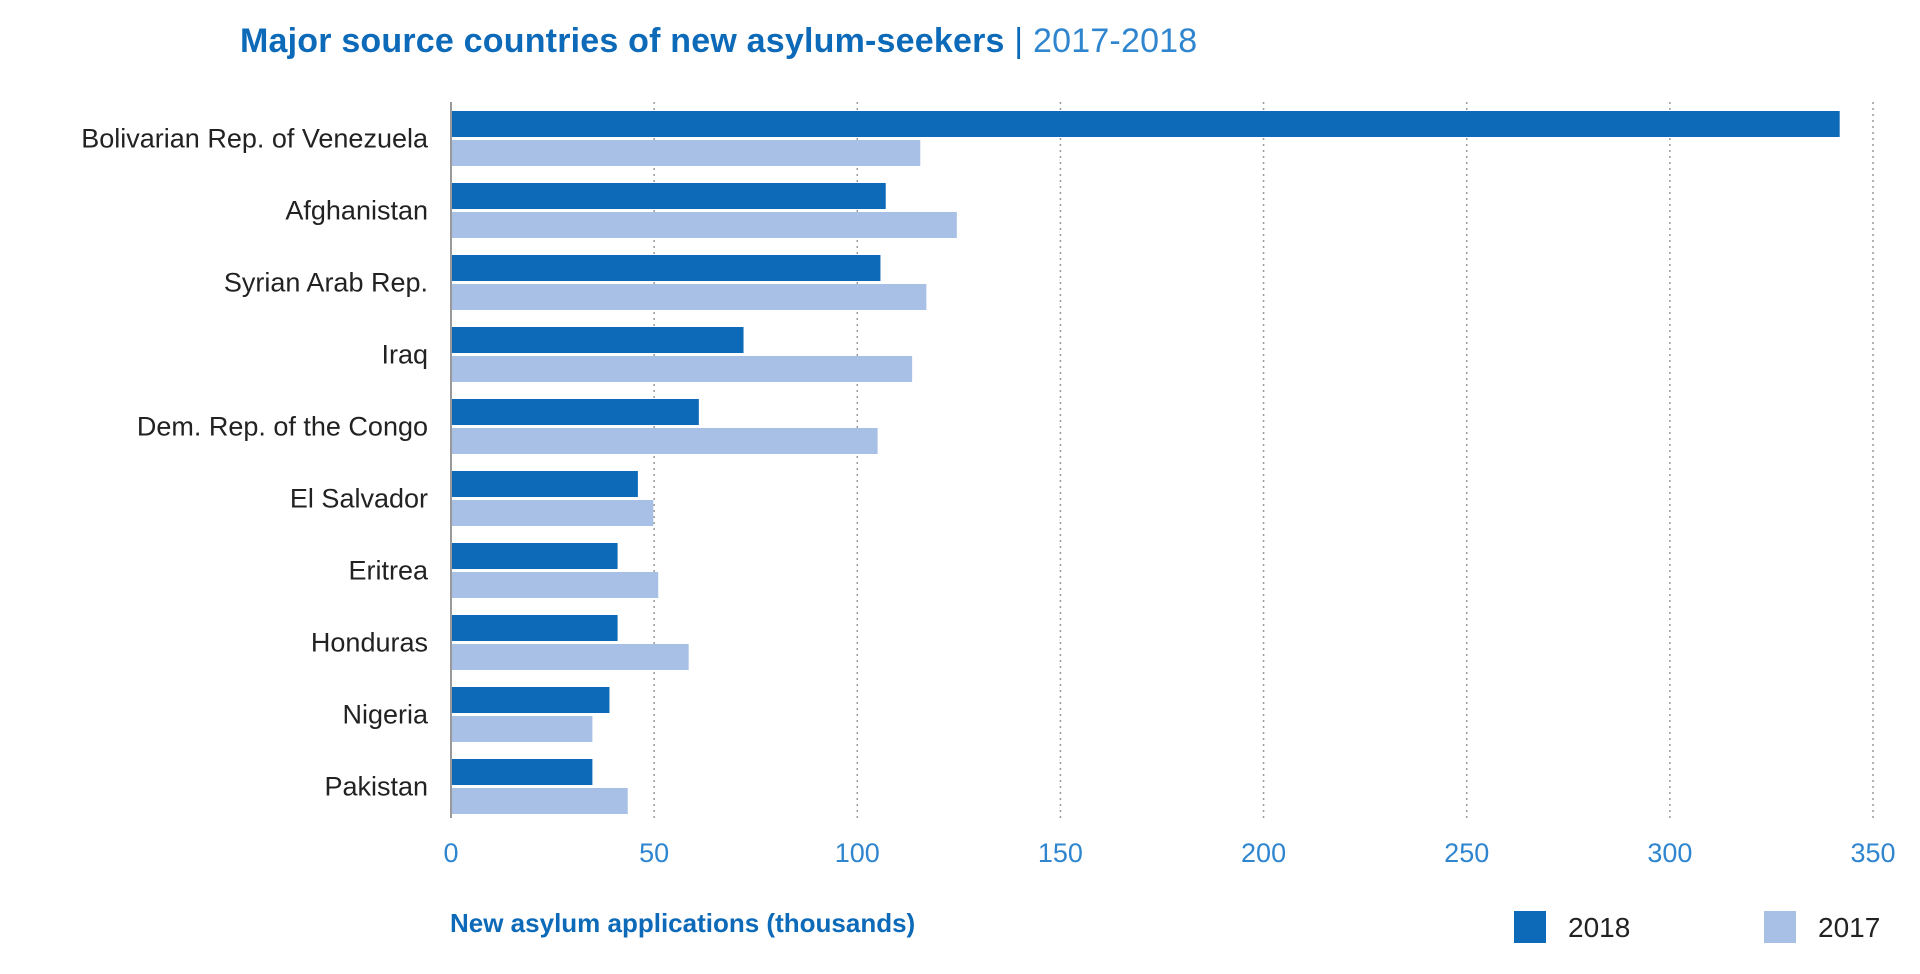  Describe the element at coordinates (1530, 927) in the screenshot. I see `legend-swatch-2018` at that location.